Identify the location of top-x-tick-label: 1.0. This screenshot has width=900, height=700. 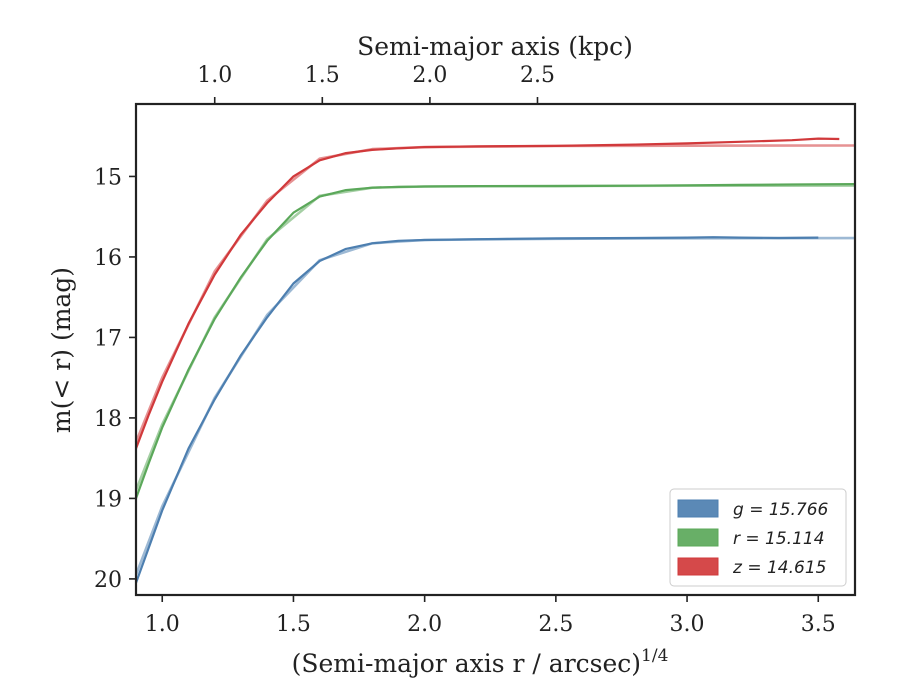
(214, 75).